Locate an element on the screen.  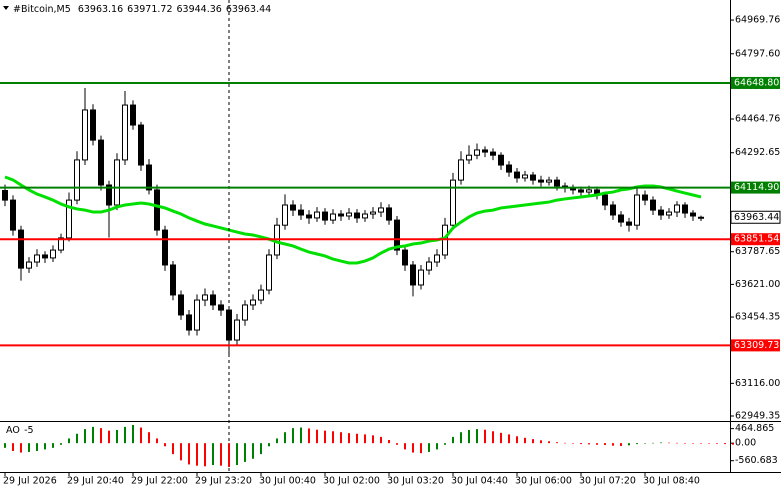
x-tick-label: 30 Jul 07:20 is located at coordinates (607, 481).